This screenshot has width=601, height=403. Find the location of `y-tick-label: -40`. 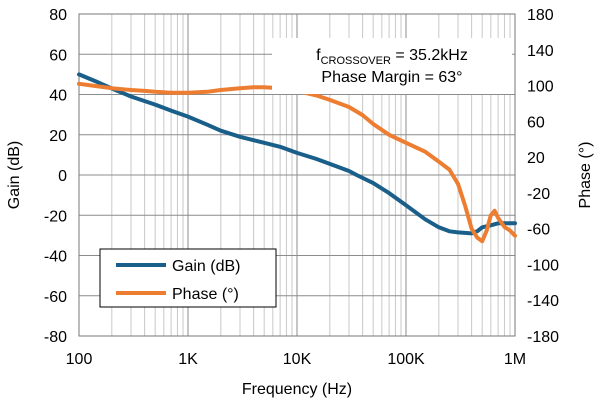

y-tick-label: -40 is located at coordinates (55, 257).